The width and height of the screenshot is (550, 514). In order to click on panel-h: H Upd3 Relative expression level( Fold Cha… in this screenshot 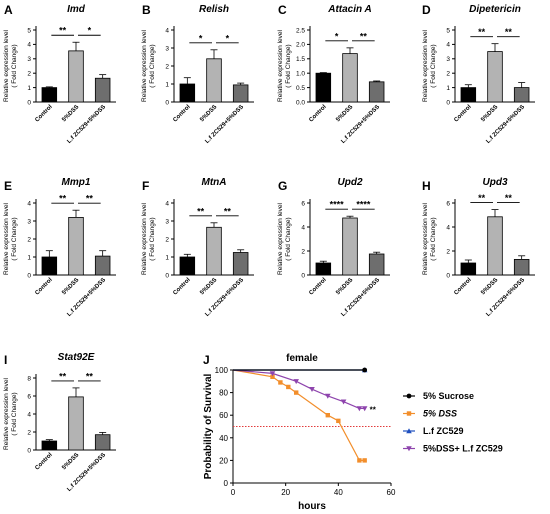, I will do `click(478, 247)`.